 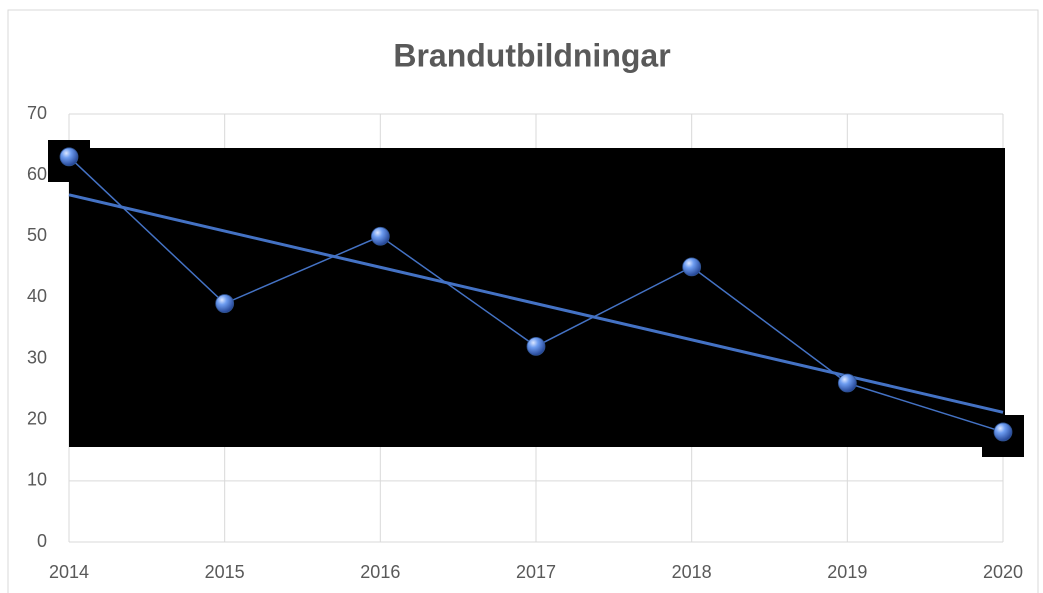 I want to click on x-tick-label: 2016, so click(x=380, y=572).